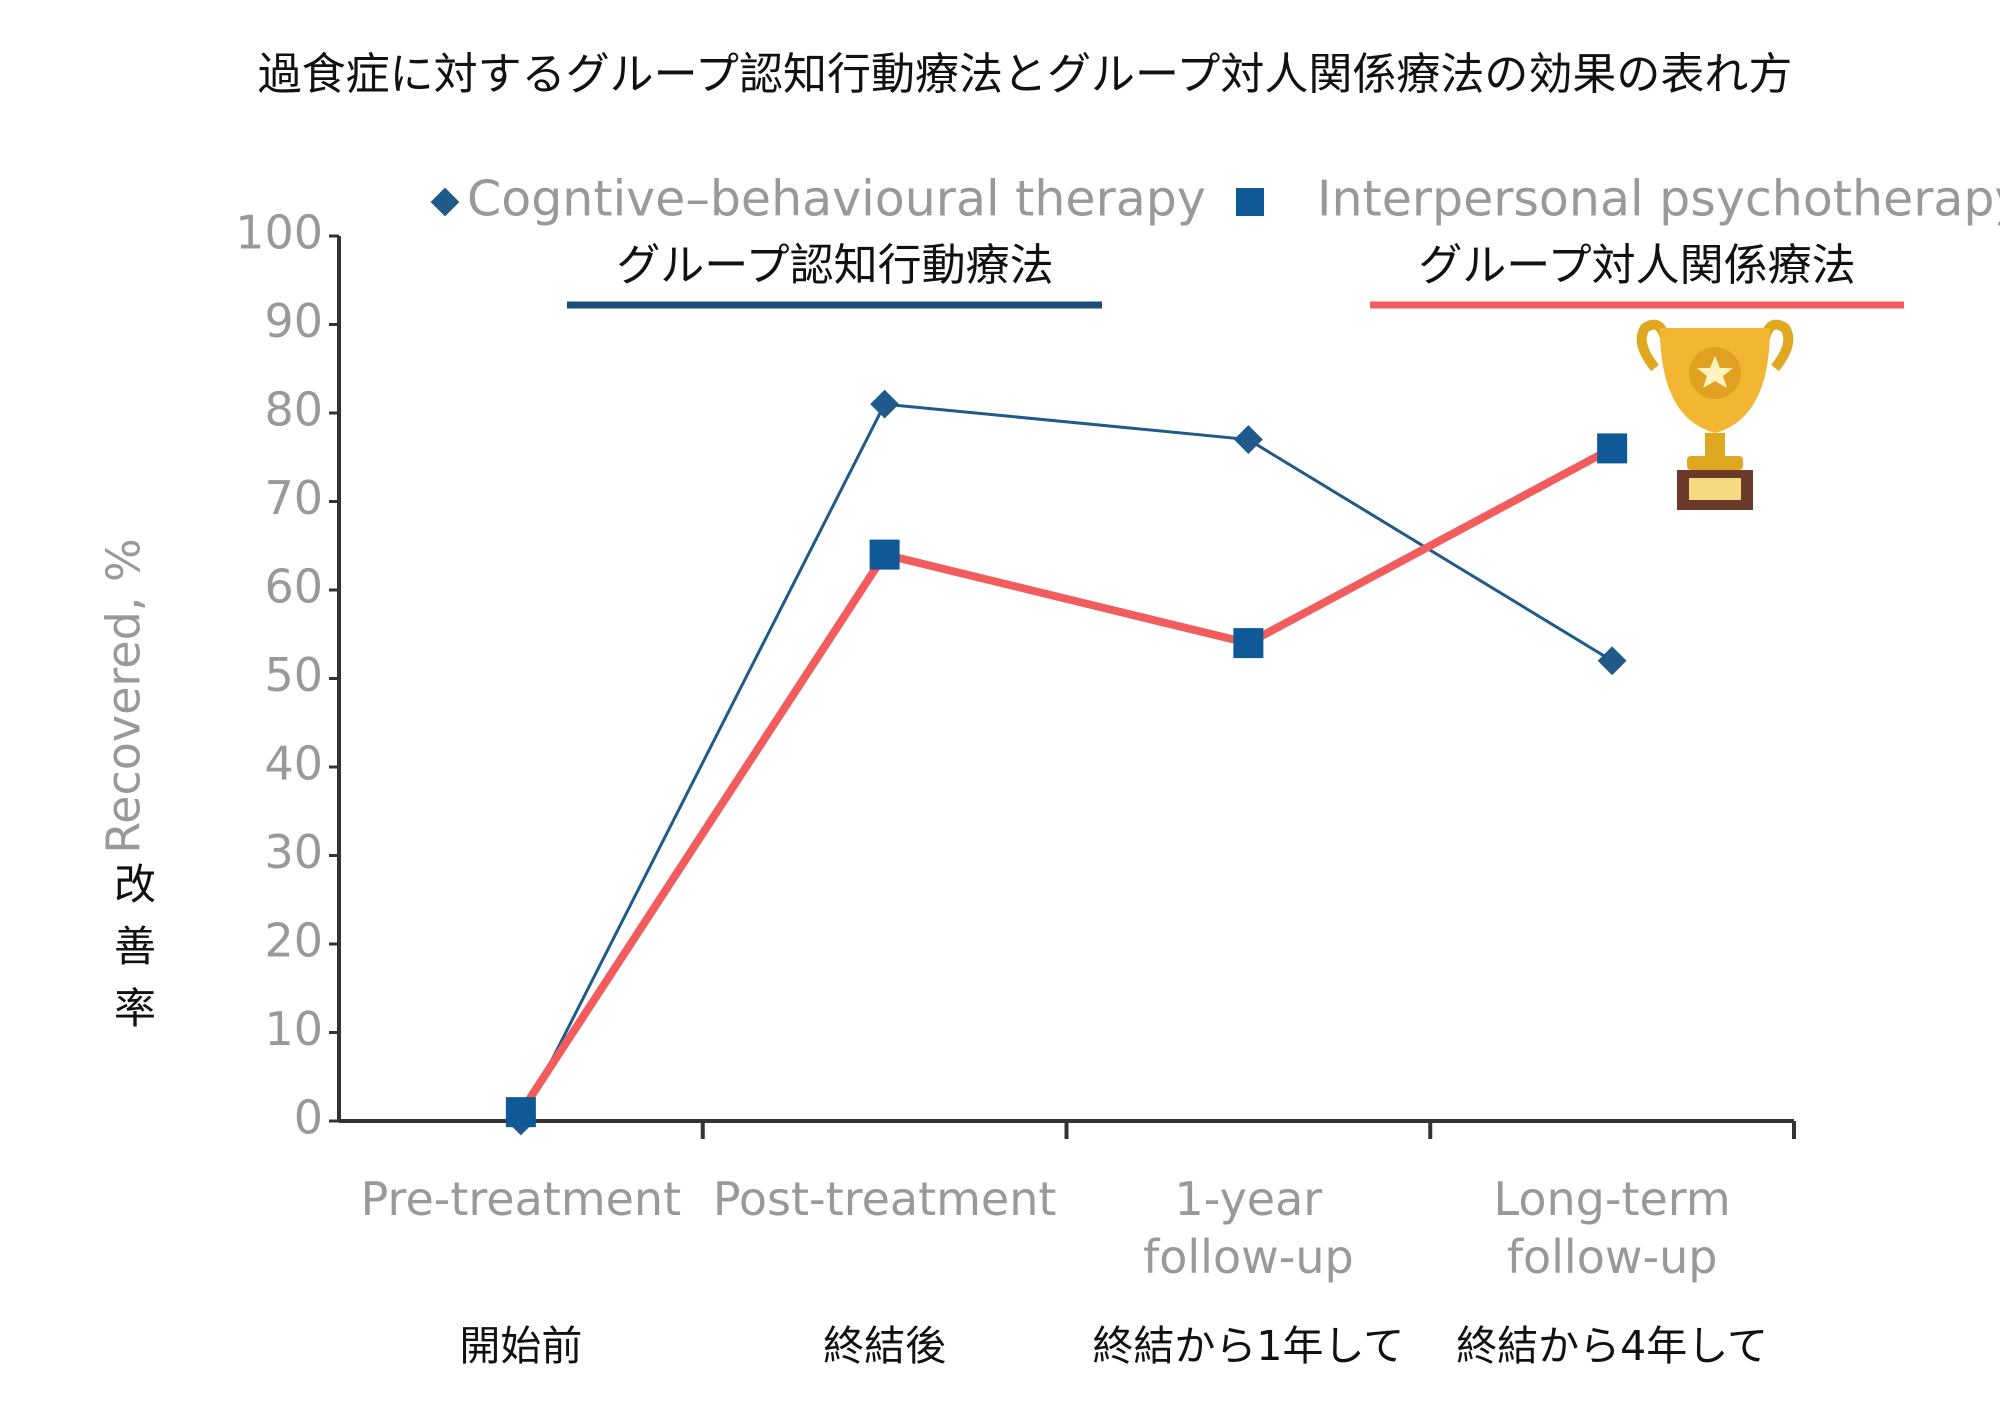 The image size is (2000, 1414). Describe the element at coordinates (521, 1199) in the screenshot. I see `x-tick-label: Pre-treatment` at that location.